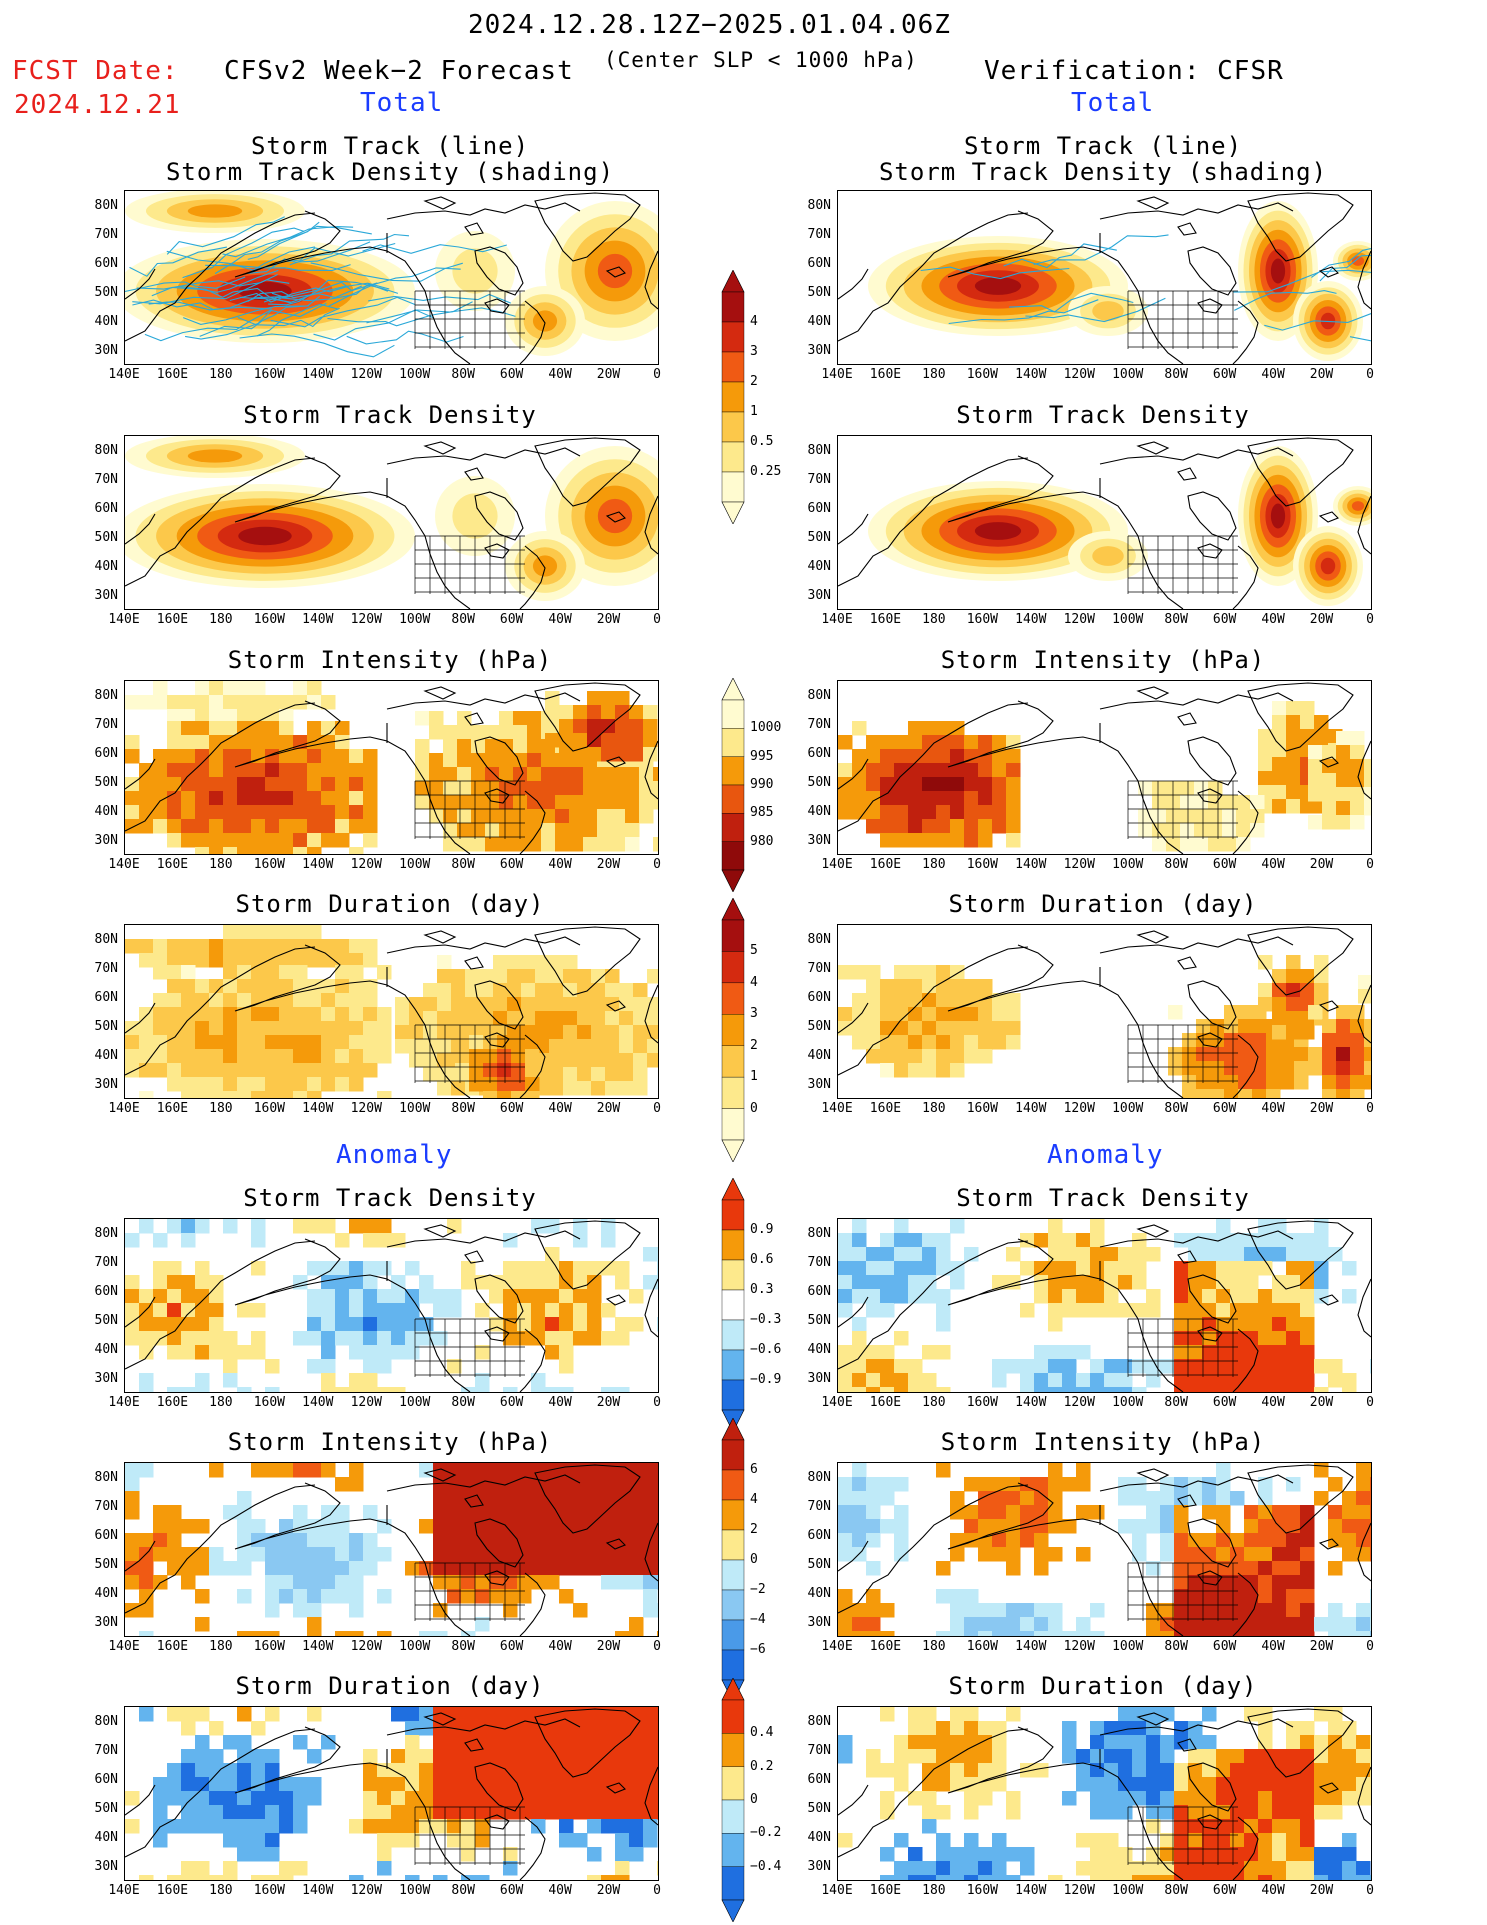 This screenshot has width=1487, height=1925. I want to click on colorbar-label: −0.2, so click(766, 1833).